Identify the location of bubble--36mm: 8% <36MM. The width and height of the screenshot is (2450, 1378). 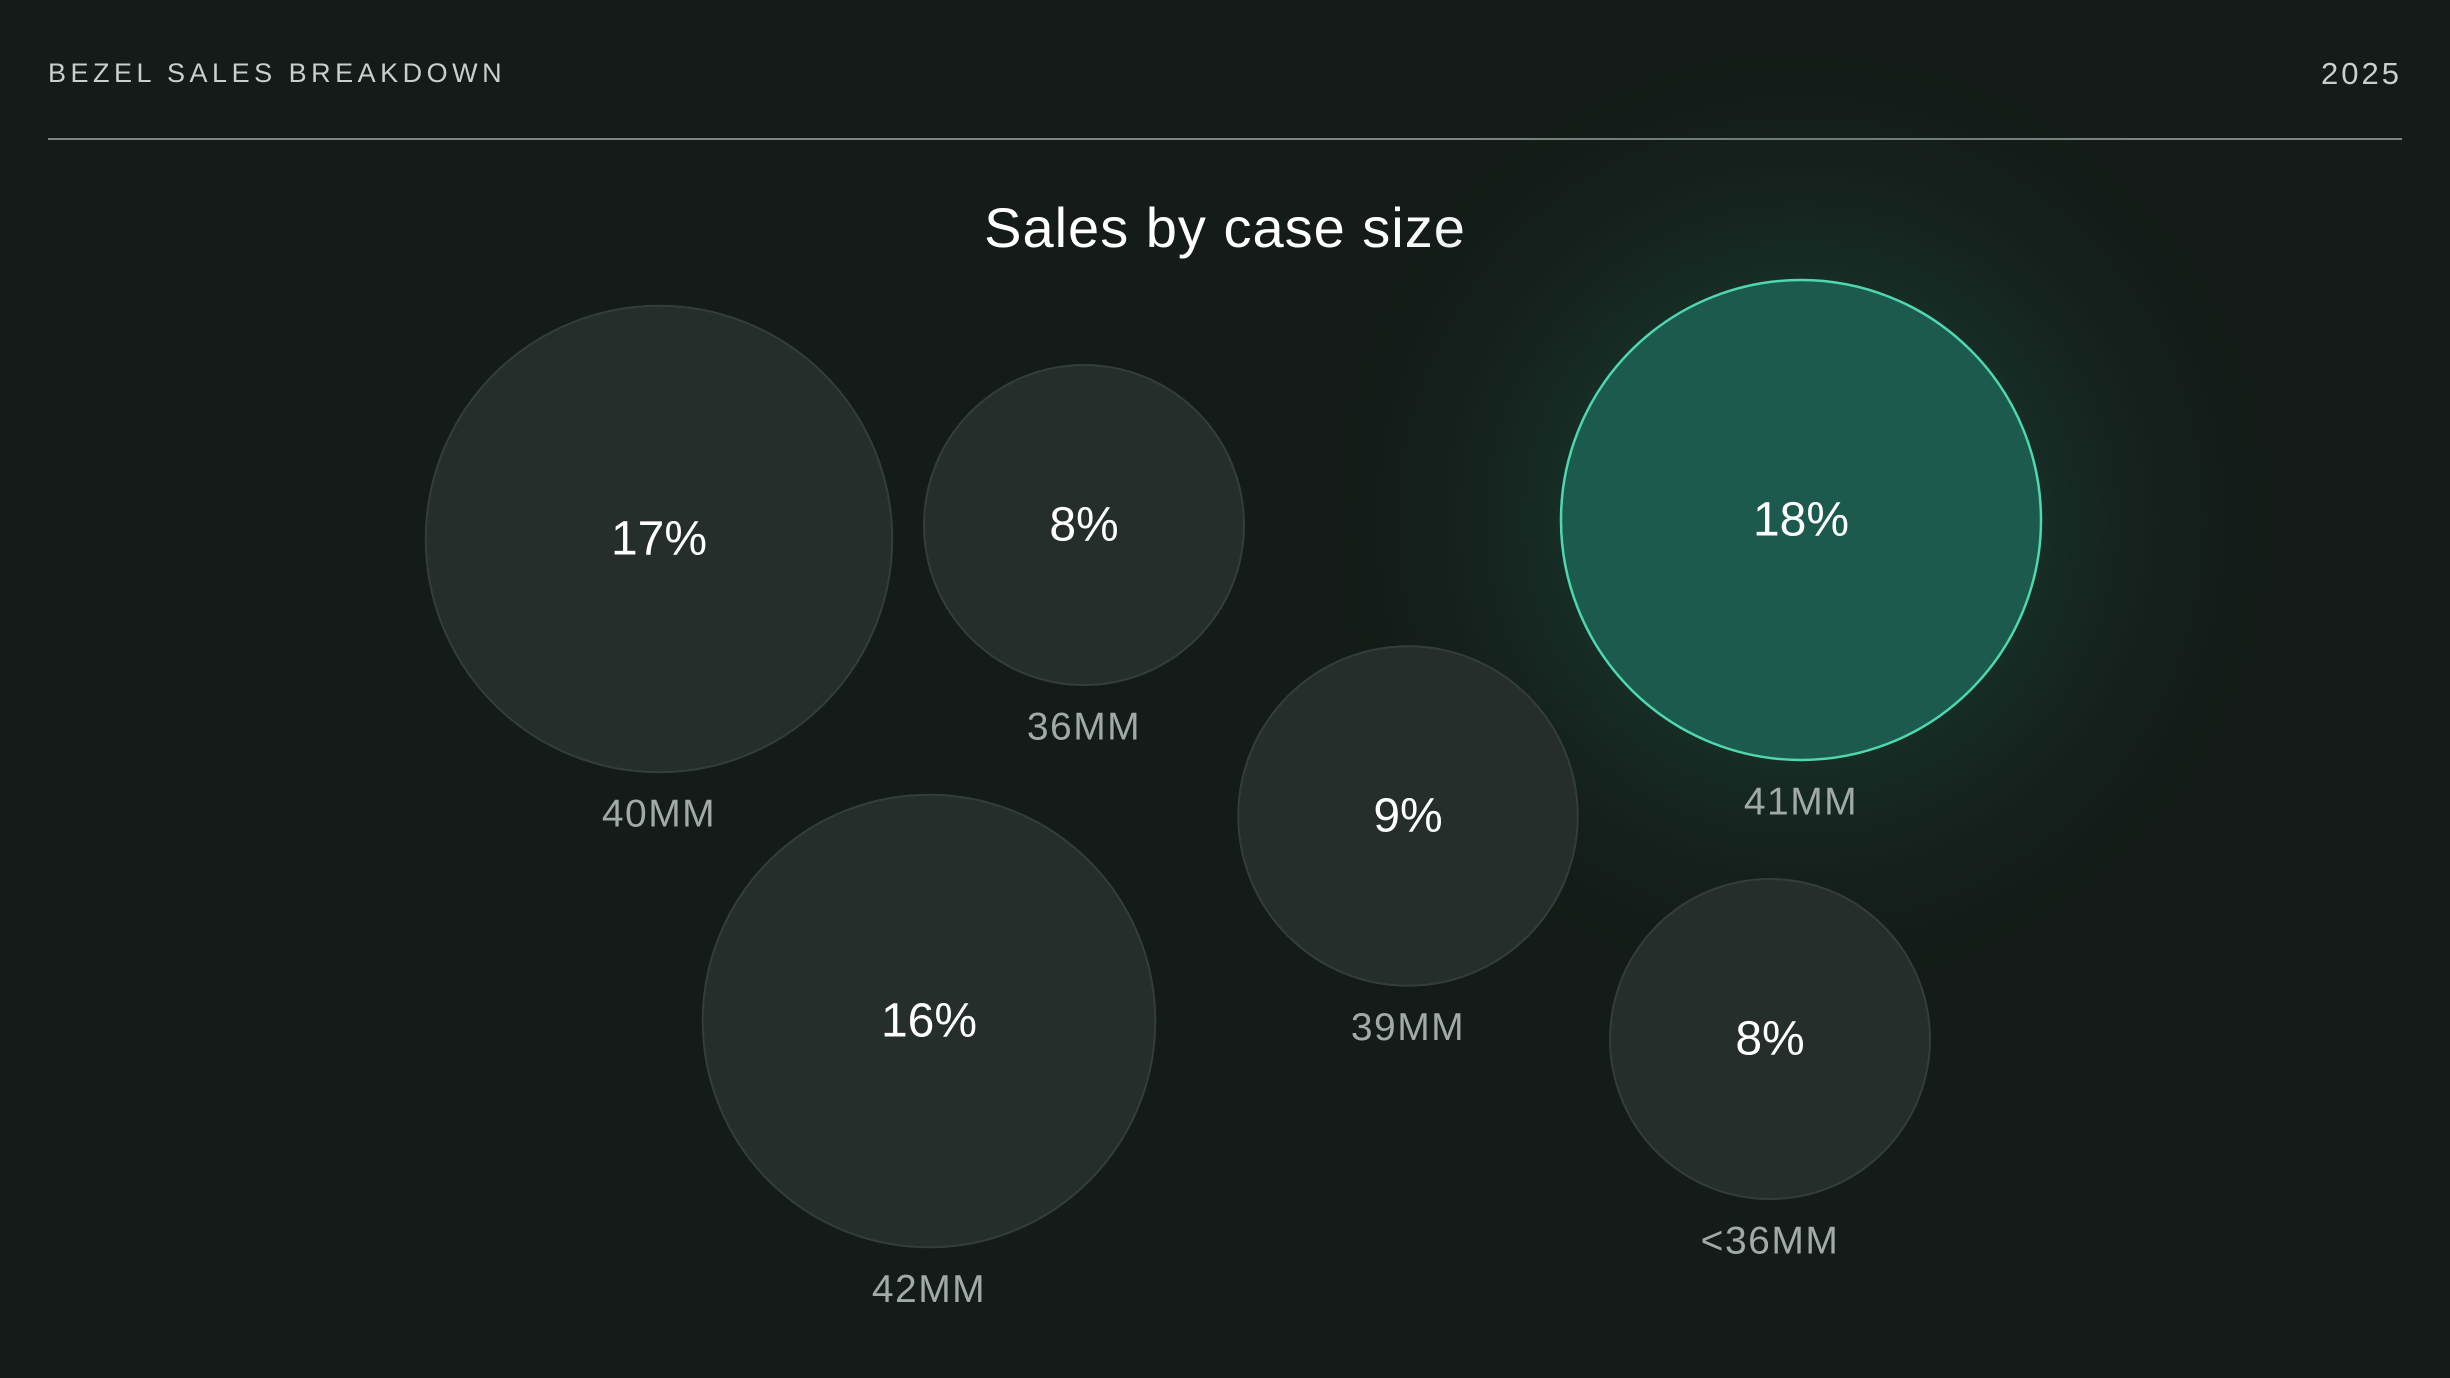
(1770, 1070).